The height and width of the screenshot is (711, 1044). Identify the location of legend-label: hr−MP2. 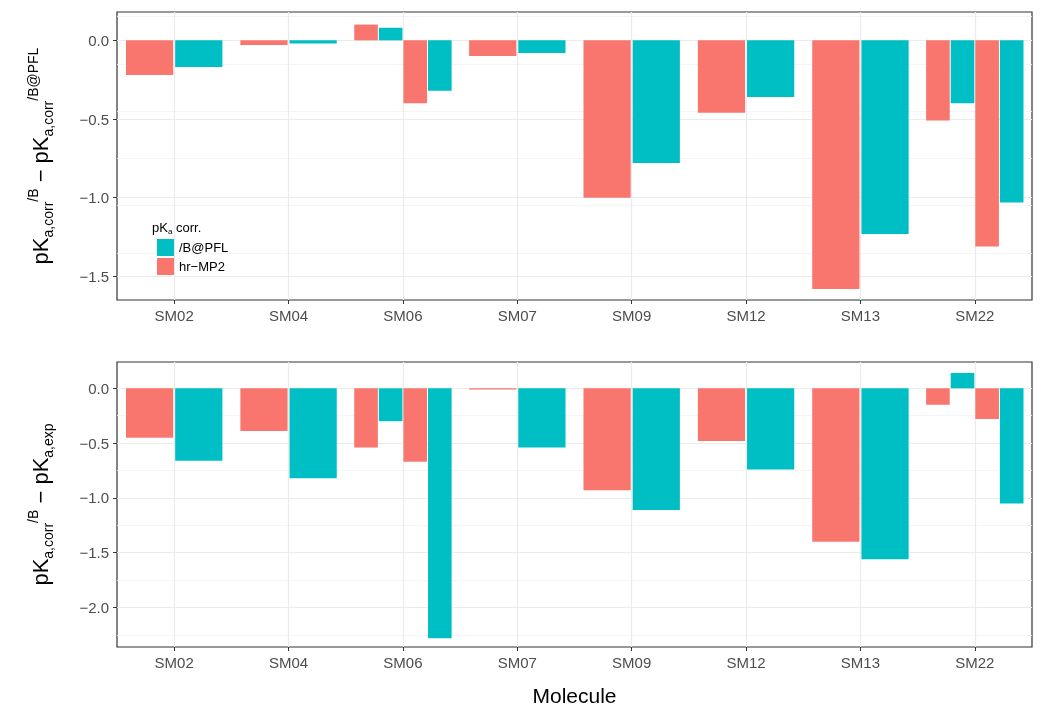
(202, 266).